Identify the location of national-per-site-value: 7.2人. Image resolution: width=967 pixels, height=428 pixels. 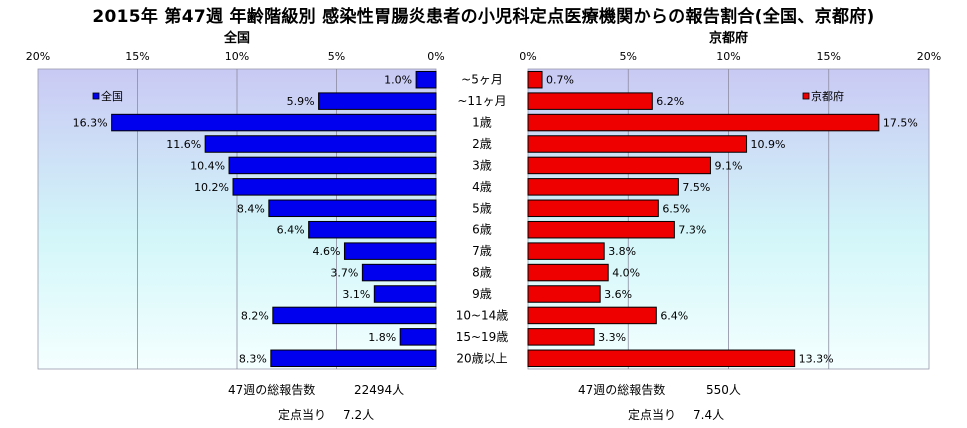
(358, 415).